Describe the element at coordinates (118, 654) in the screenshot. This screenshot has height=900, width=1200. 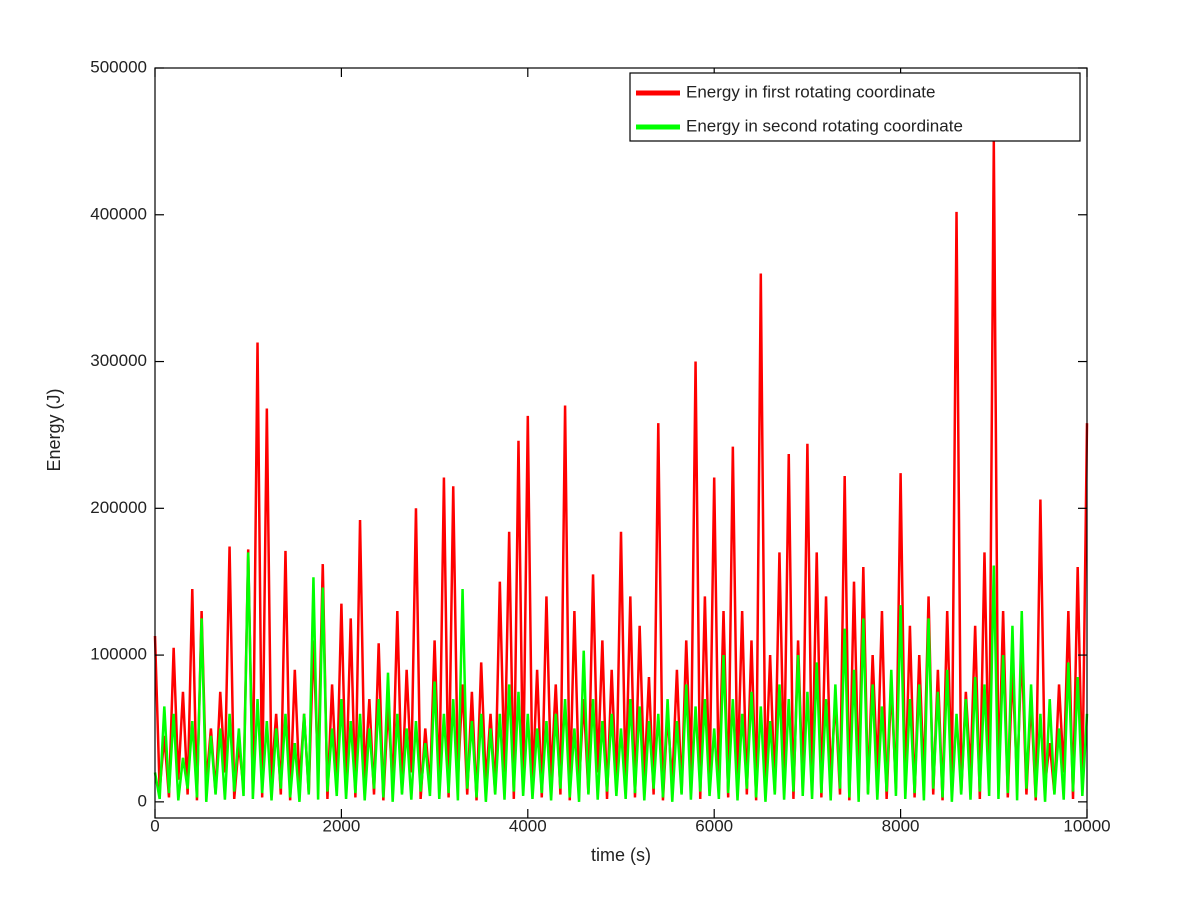
I see `y-tick-label: 100000` at that location.